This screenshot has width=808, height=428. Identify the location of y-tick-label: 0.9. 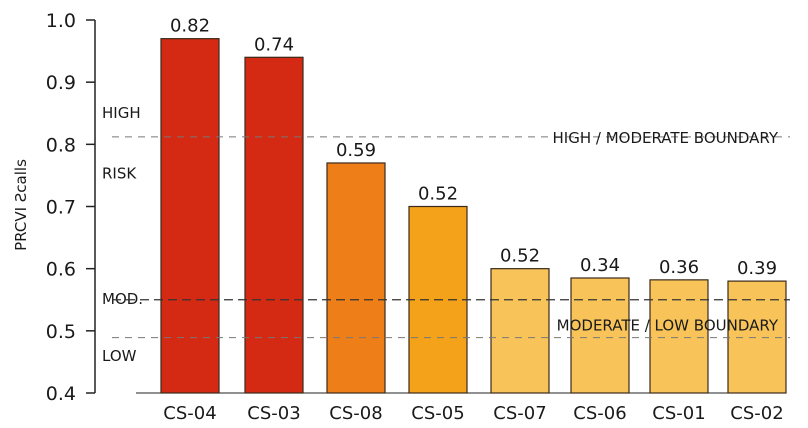
(61, 83).